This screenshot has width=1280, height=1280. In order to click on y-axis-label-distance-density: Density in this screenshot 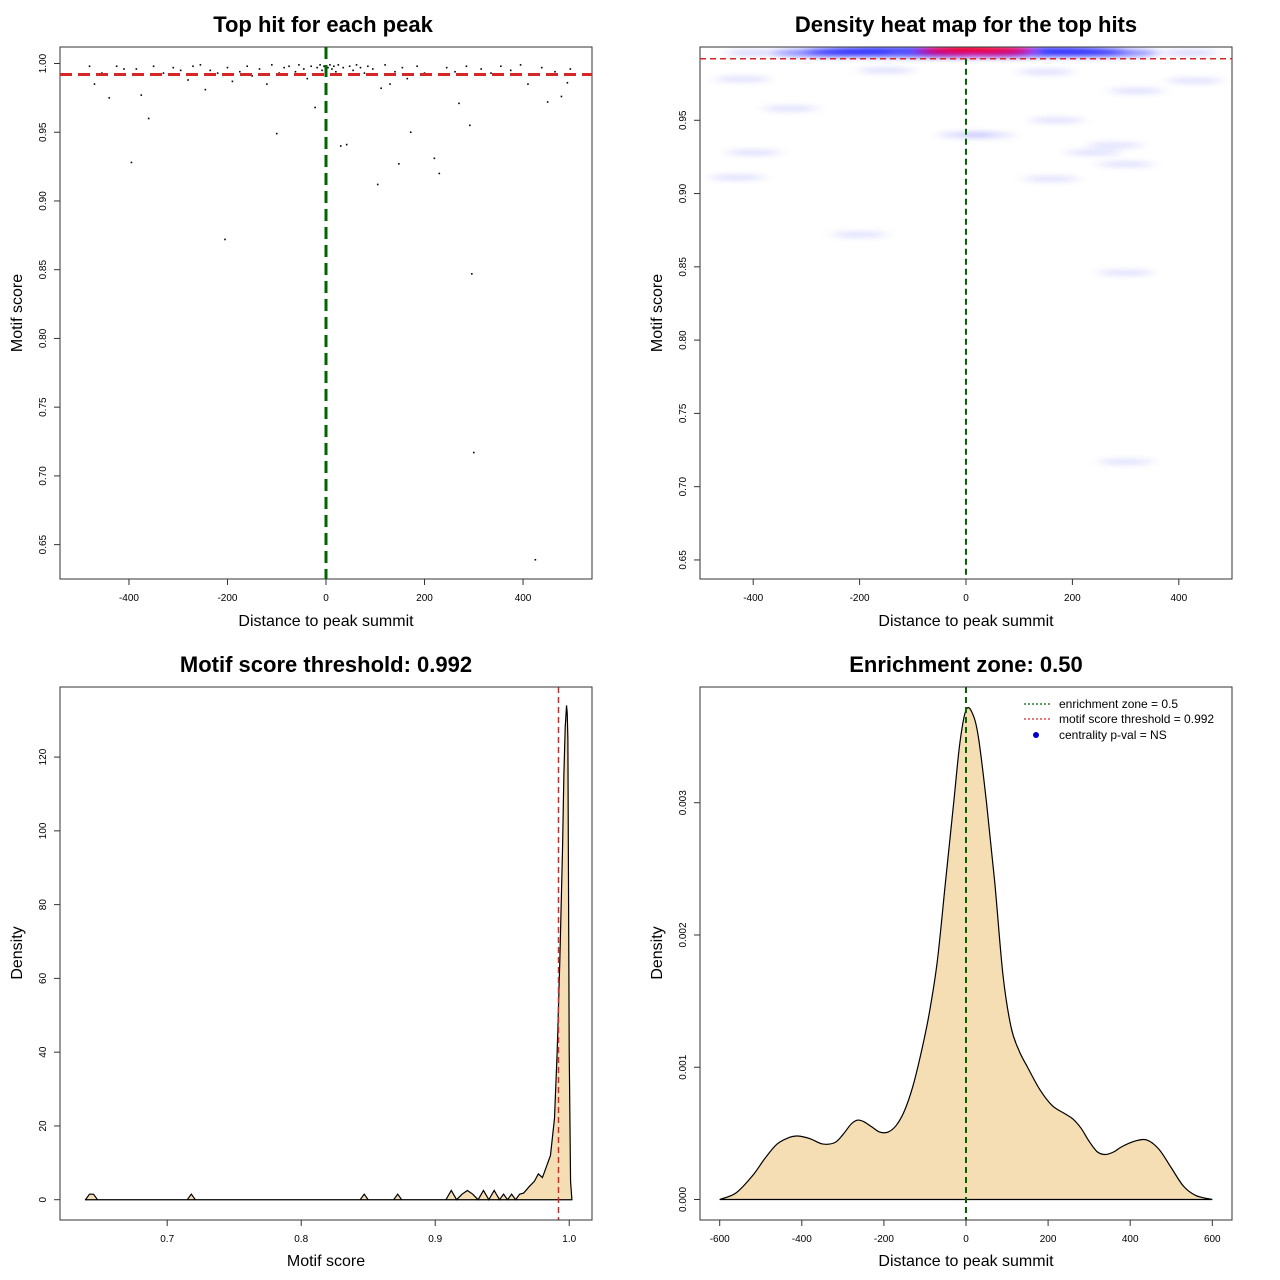, I will do `click(657, 952)`.